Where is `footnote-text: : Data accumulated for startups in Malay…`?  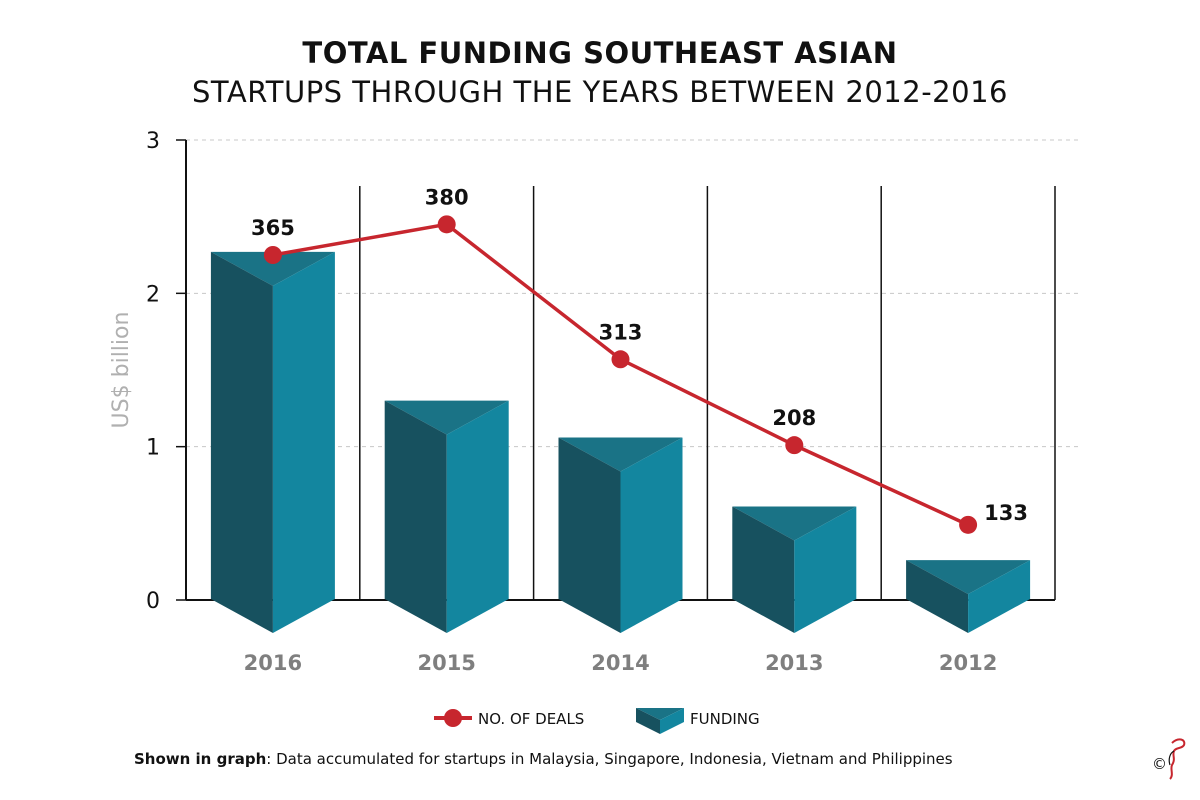 footnote-text: : Data accumulated for startups in Malay… is located at coordinates (609, 759).